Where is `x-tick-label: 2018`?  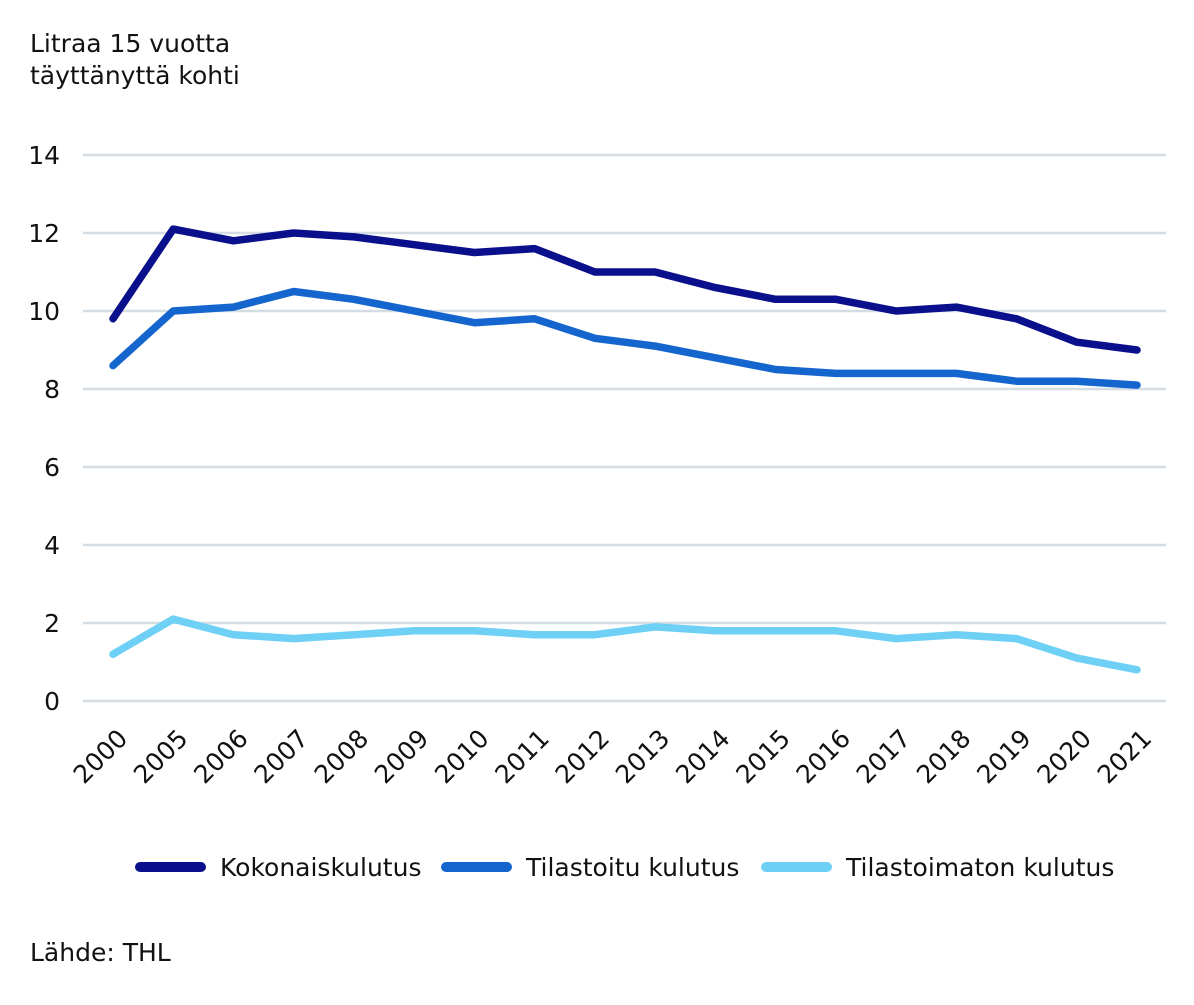
x-tick-label: 2018 is located at coordinates (943, 756).